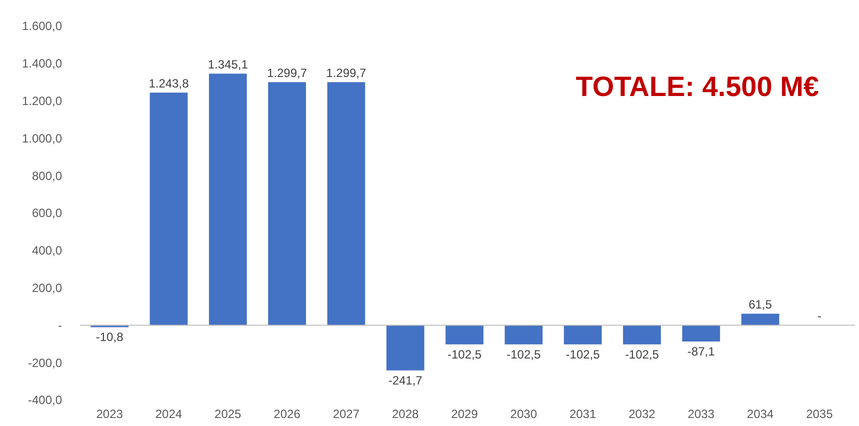 This screenshot has width=859, height=426. I want to click on x-tick-label: 2027, so click(346, 414).